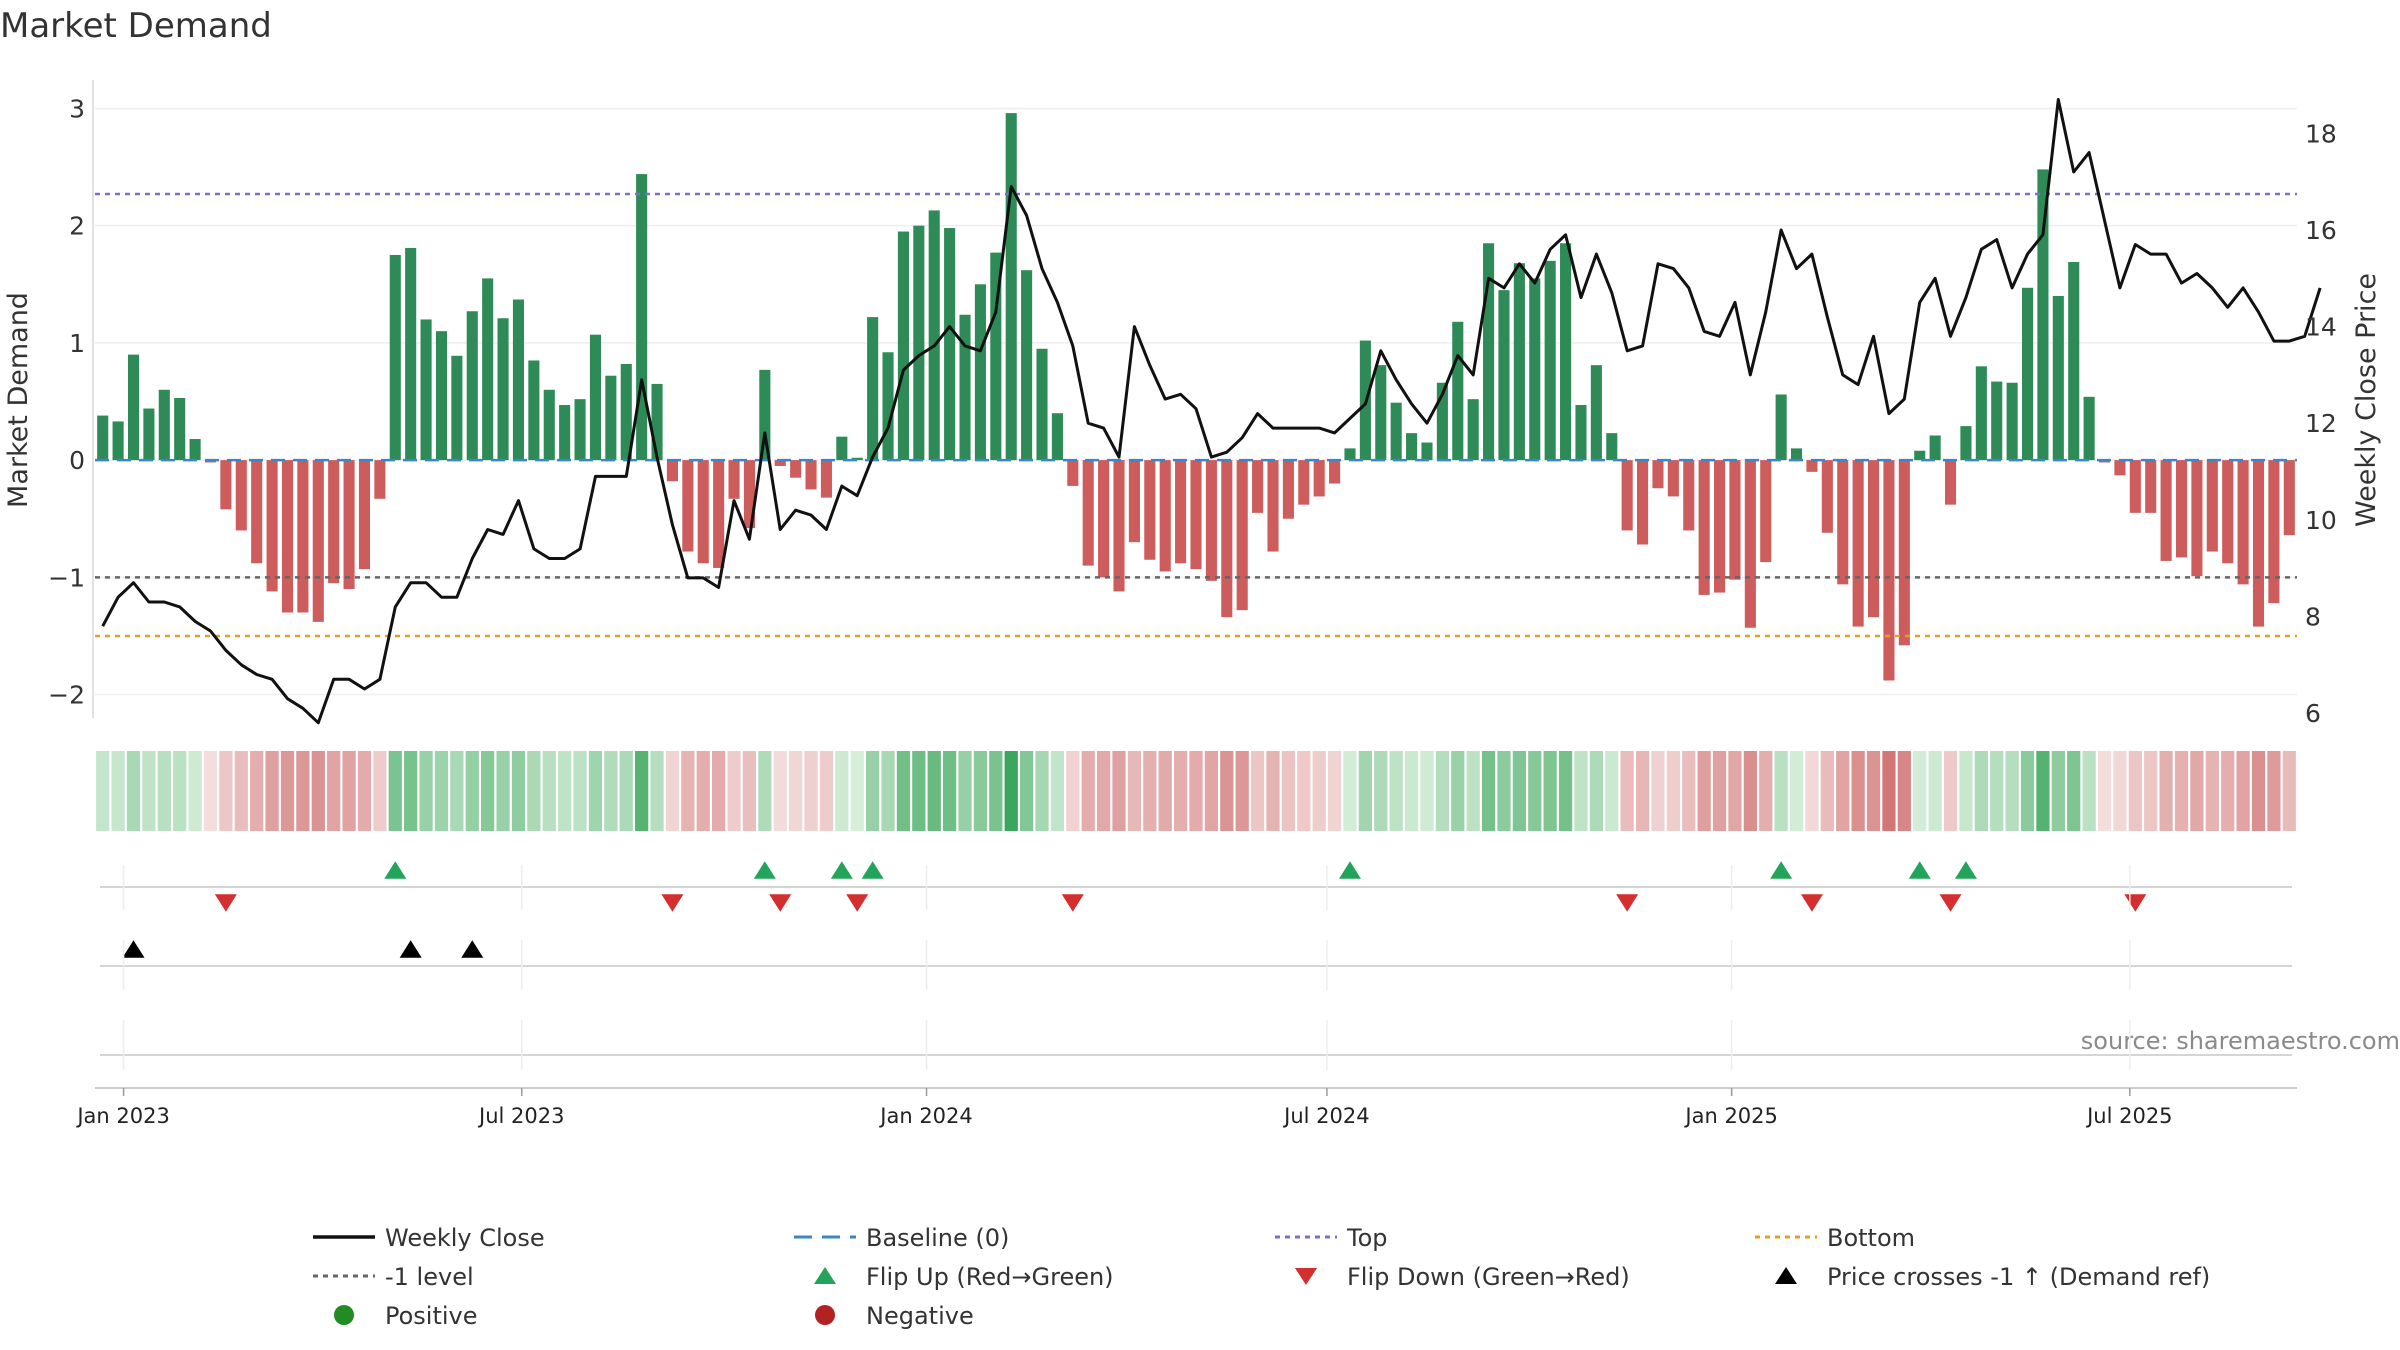  I want to click on legend-label: -1 level, so click(429, 1277).